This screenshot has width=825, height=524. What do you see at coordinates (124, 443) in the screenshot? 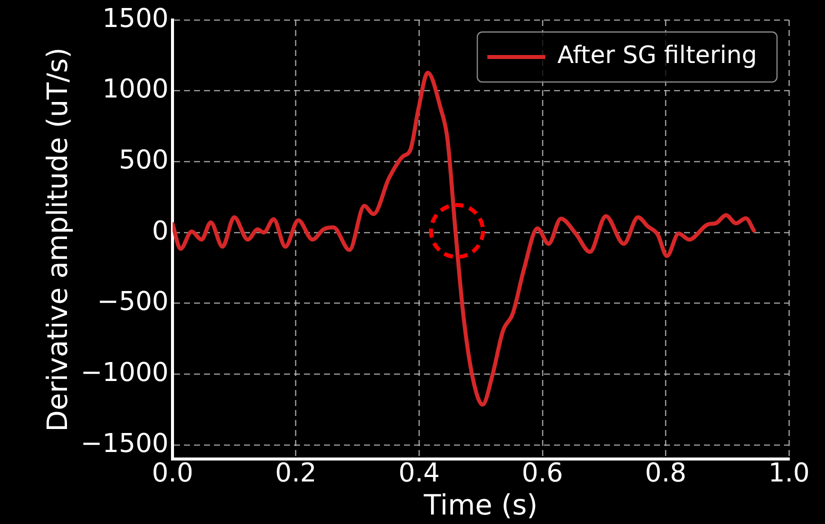
I see `y-tick-label: −1500` at bounding box center [124, 443].